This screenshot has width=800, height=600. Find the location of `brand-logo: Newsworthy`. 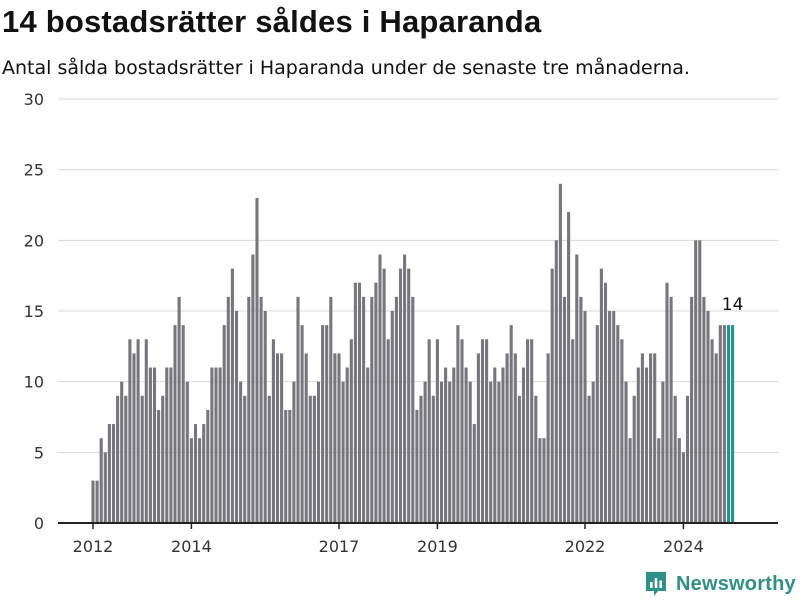

brand-logo: Newsworthy is located at coordinates (720, 584).